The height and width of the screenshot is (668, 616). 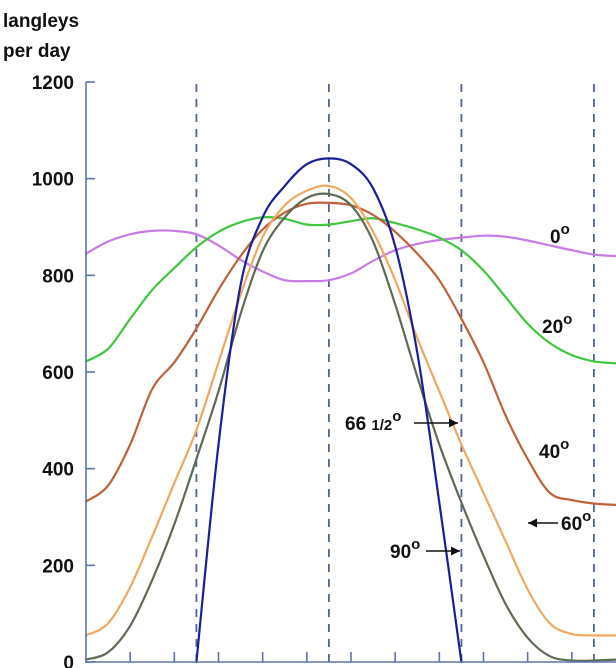 What do you see at coordinates (58, 470) in the screenshot?
I see `y-tick-label: 400` at bounding box center [58, 470].